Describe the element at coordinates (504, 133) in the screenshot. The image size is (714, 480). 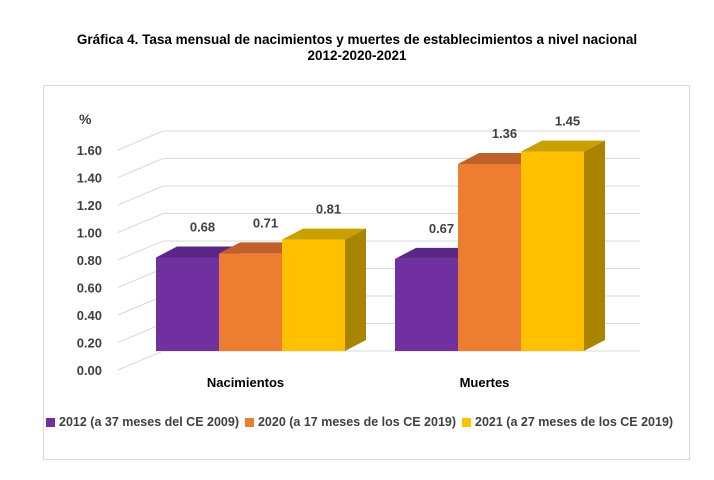
I see `data-label: 1.36` at that location.